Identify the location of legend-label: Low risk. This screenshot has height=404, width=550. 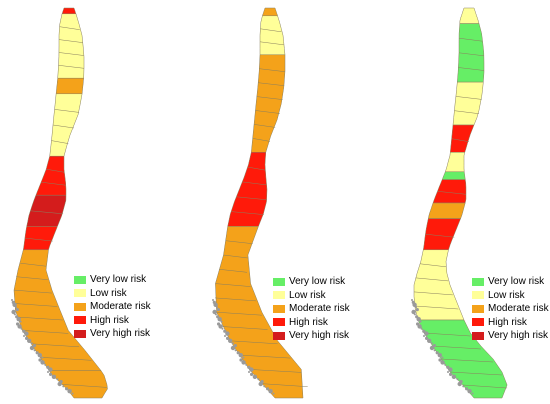
(307, 295).